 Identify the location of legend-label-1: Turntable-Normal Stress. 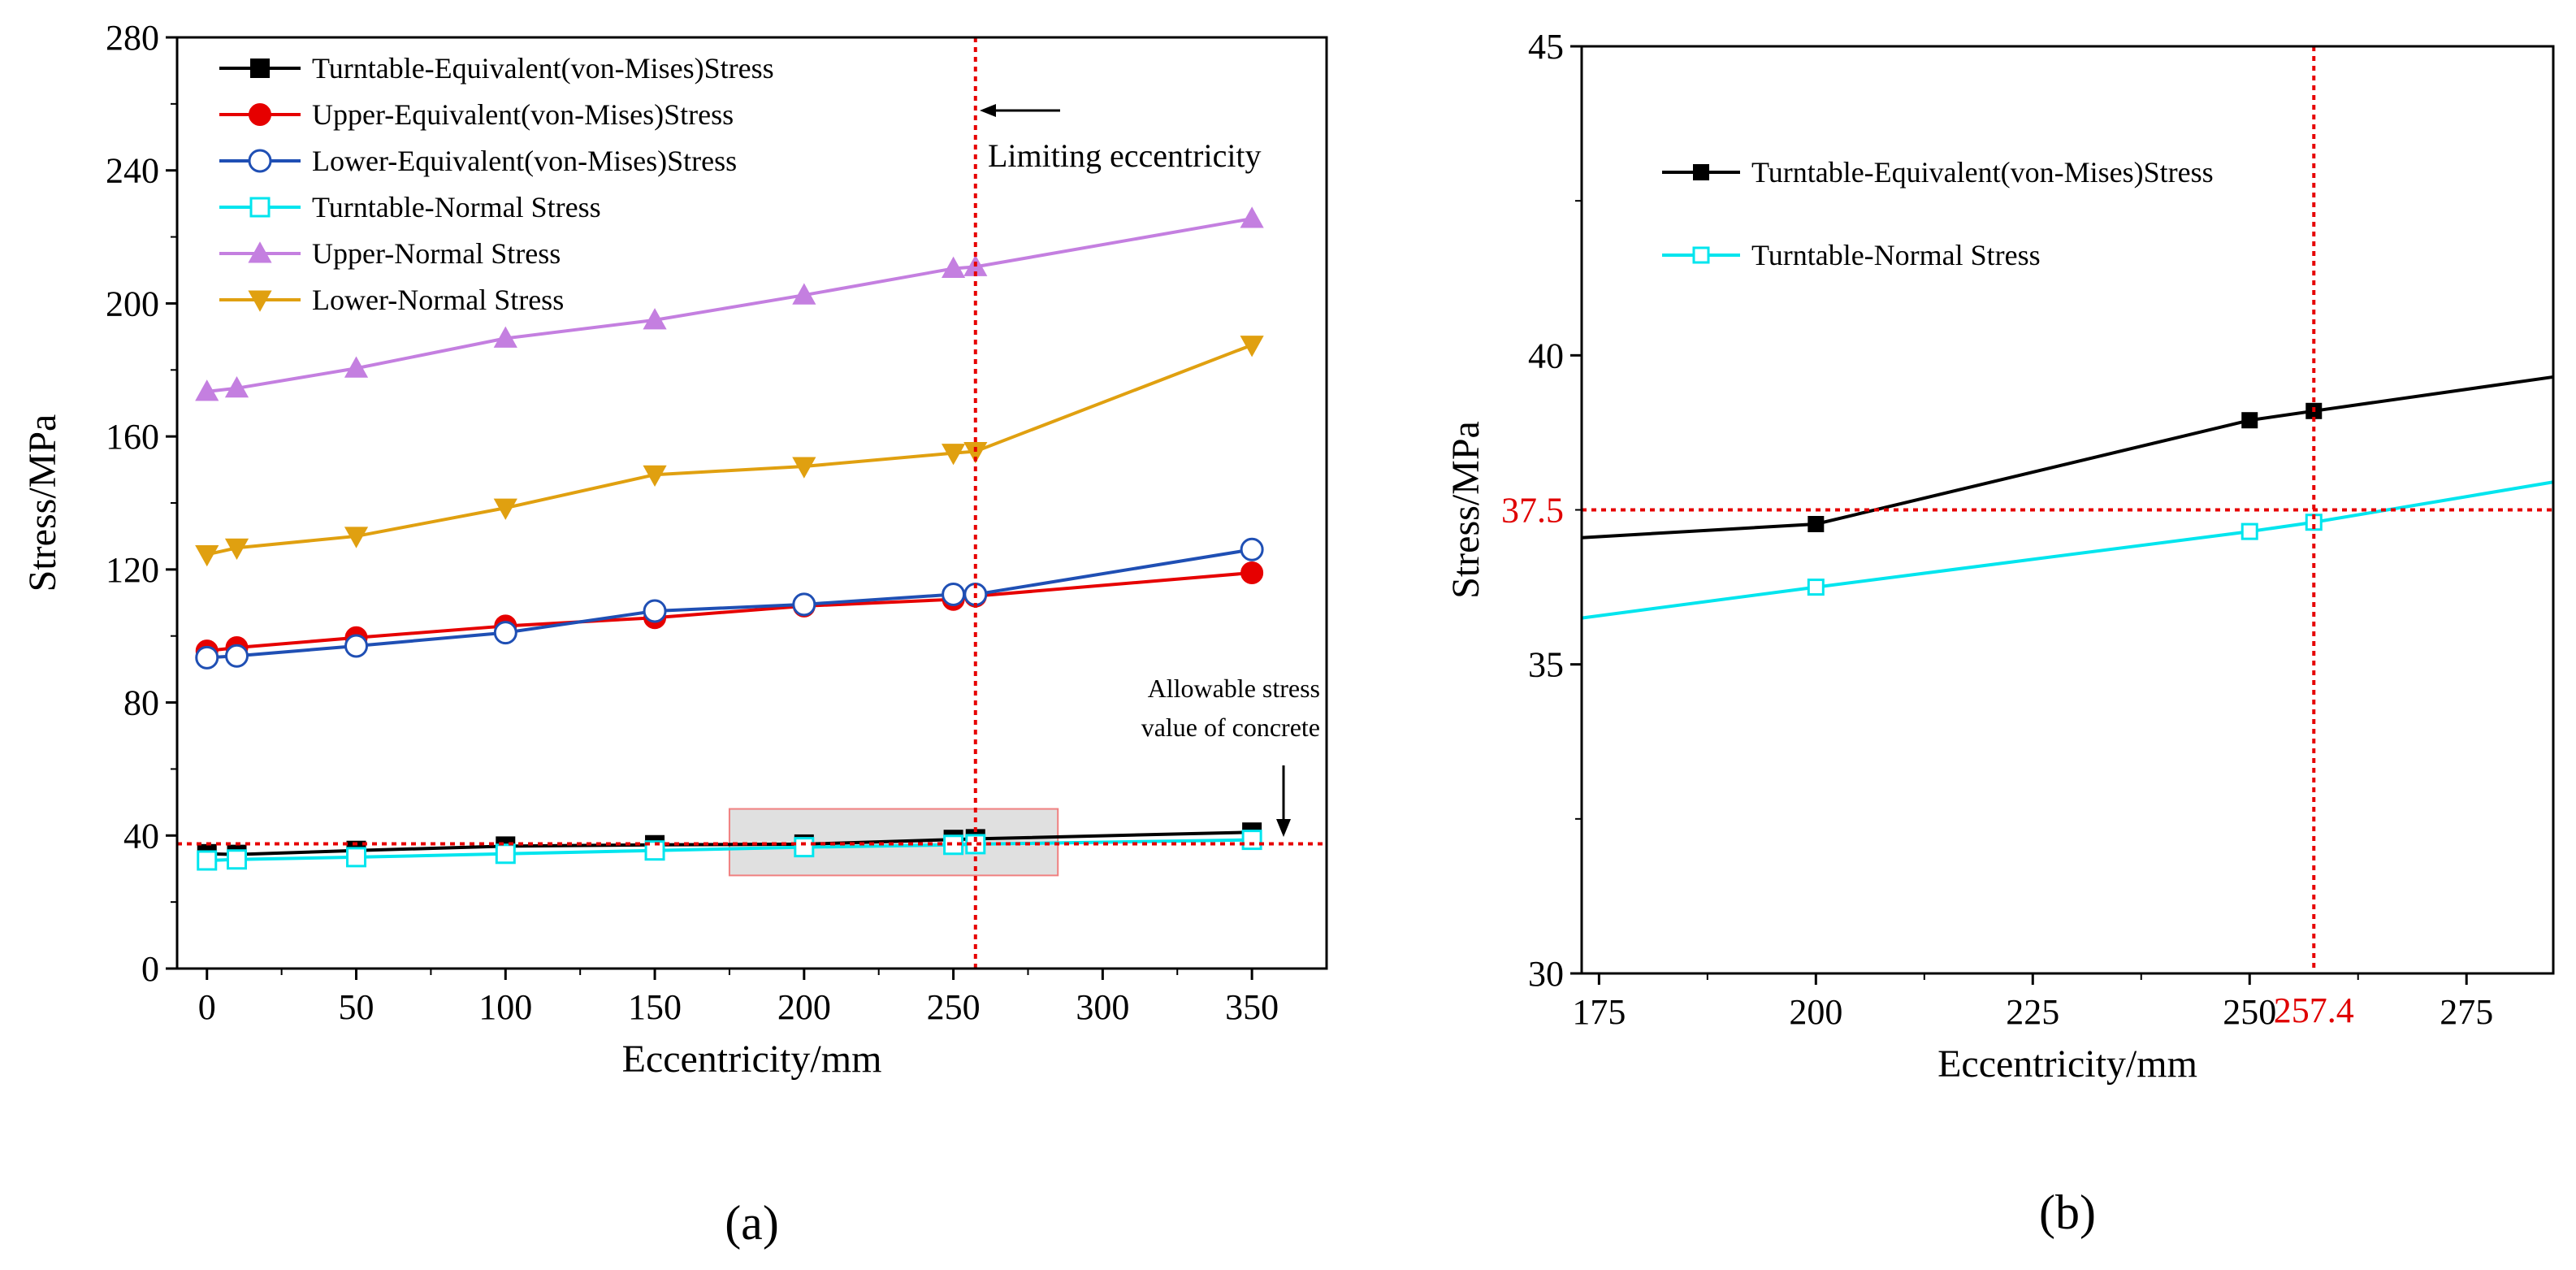
(1896, 255).